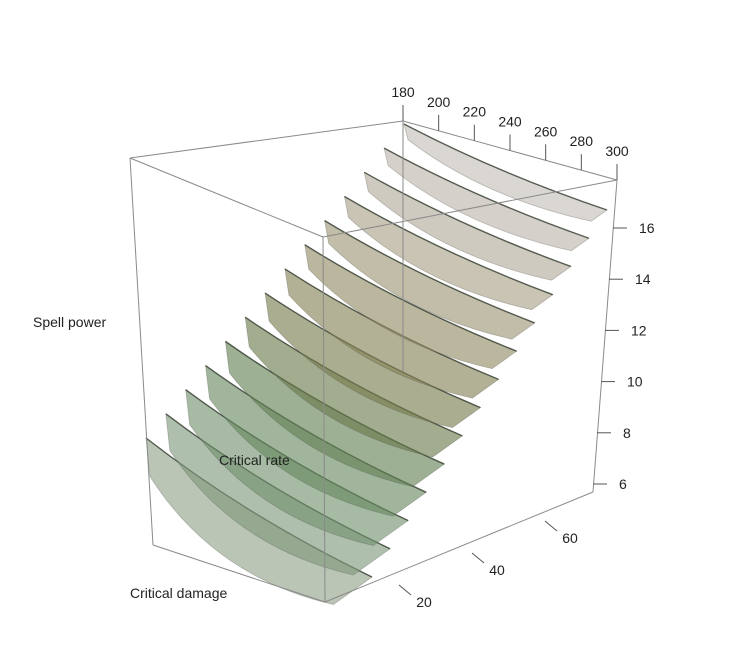 This screenshot has height=669, width=736. Describe the element at coordinates (546, 131) in the screenshot. I see `y-tick-260-label: 260` at that location.